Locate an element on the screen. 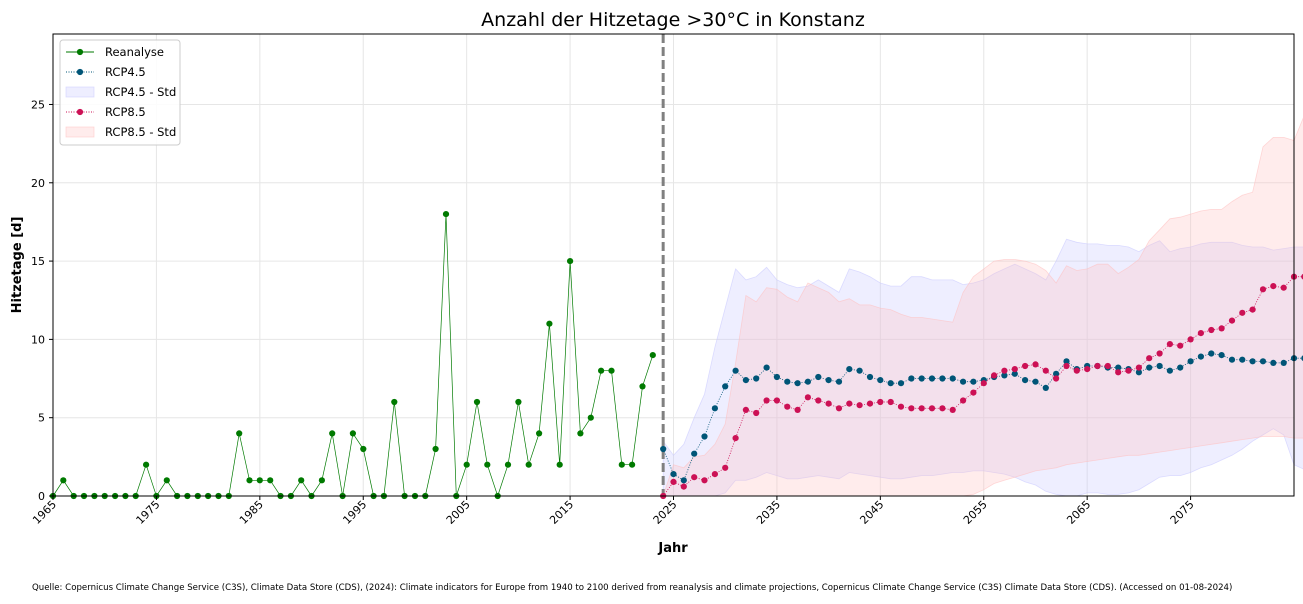  y-tick-label: 15 is located at coordinates (38, 261).